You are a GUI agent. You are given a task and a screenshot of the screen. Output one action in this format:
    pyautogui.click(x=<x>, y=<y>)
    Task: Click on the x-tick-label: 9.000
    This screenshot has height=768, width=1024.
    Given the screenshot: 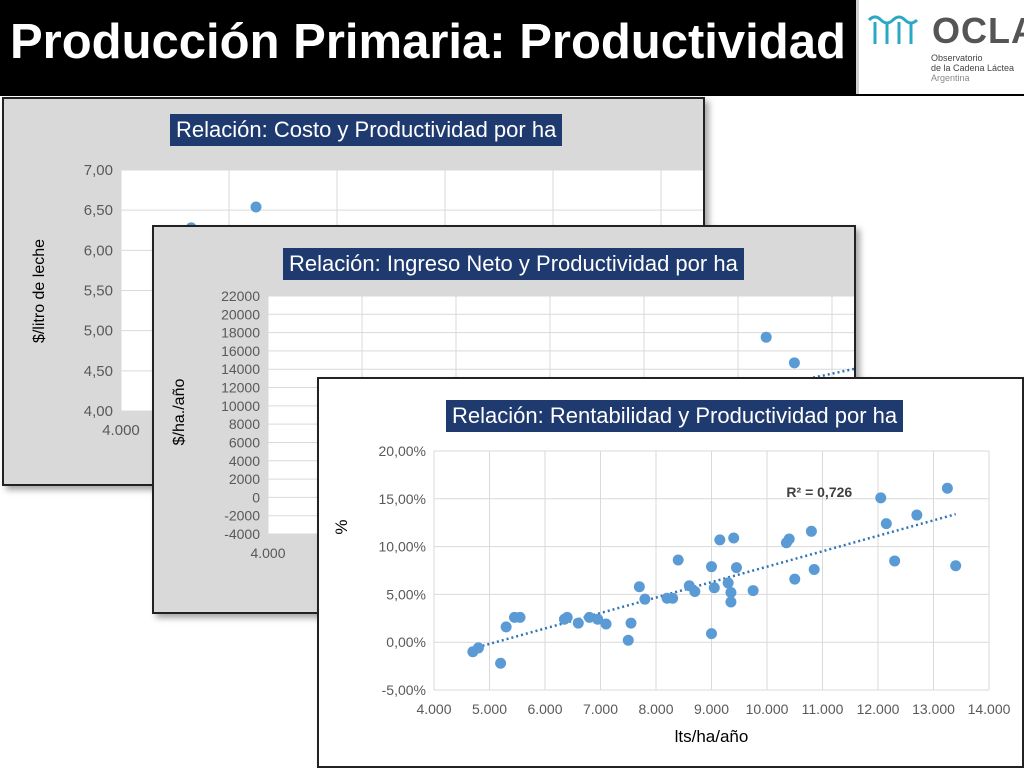 What is the action you would take?
    pyautogui.click(x=711, y=709)
    